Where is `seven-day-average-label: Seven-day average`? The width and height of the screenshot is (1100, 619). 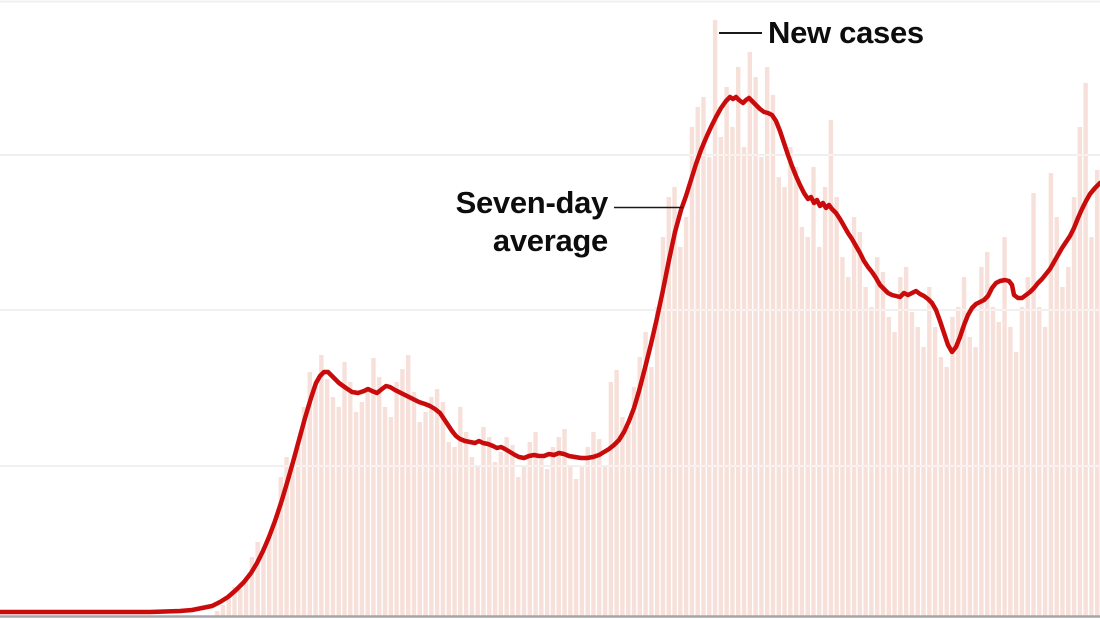 seven-day-average-label: Seven-day average is located at coordinates (532, 221).